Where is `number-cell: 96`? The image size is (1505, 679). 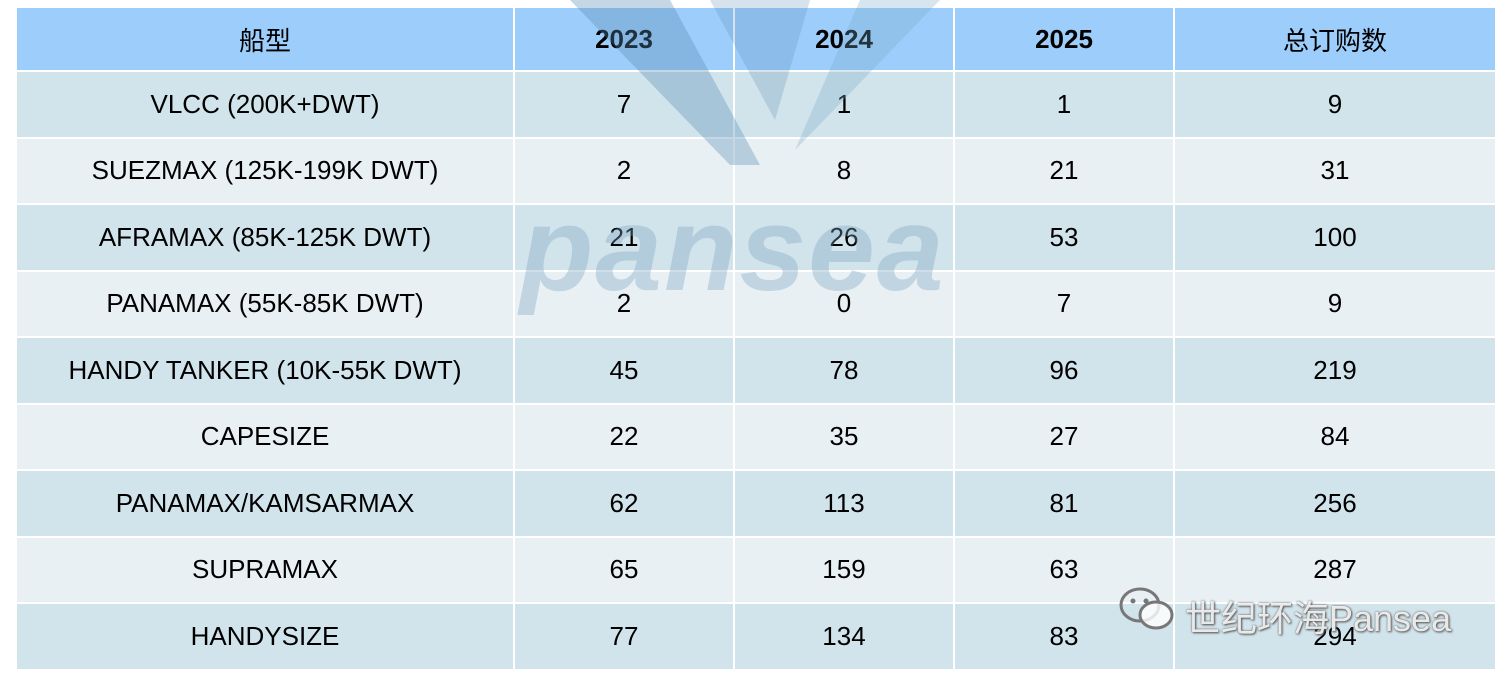
number-cell: 96 is located at coordinates (1064, 370).